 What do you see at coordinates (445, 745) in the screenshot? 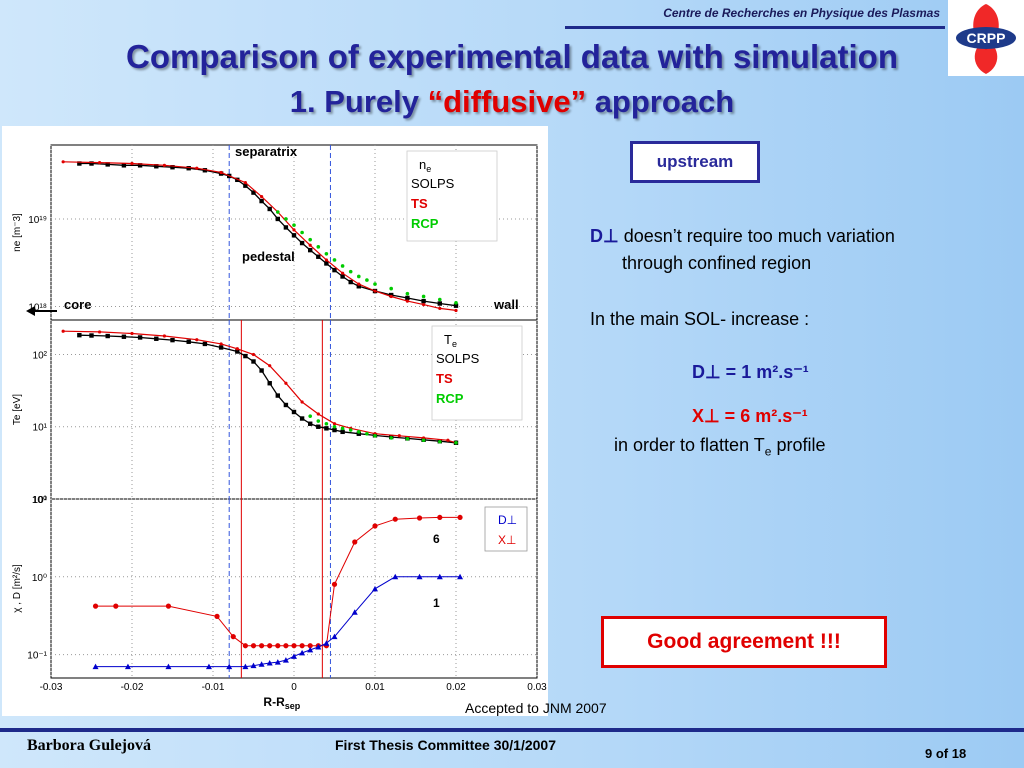
I see `footer-event: First Thesis Committee 30/1/2007` at bounding box center [445, 745].